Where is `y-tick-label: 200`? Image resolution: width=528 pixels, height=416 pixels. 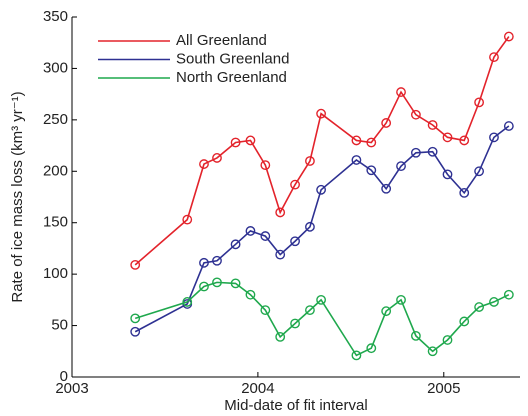 y-tick-label: 200 is located at coordinates (55, 170).